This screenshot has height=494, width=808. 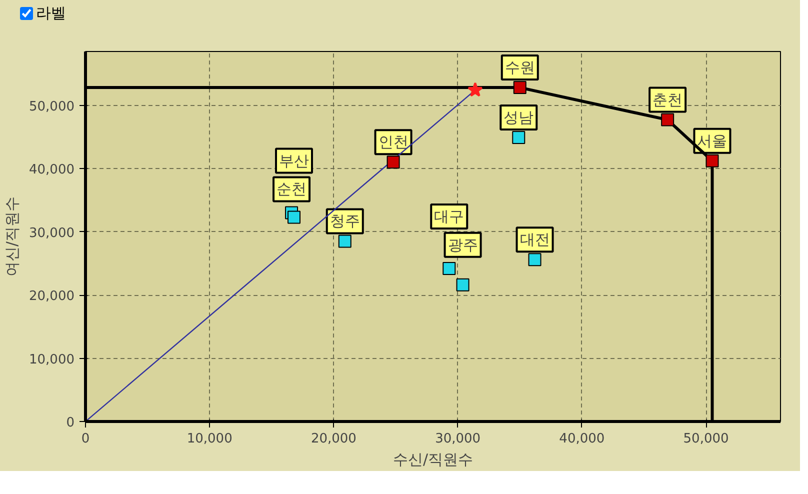 I want to click on y-tick-label: 50,000, so click(x=52, y=107).